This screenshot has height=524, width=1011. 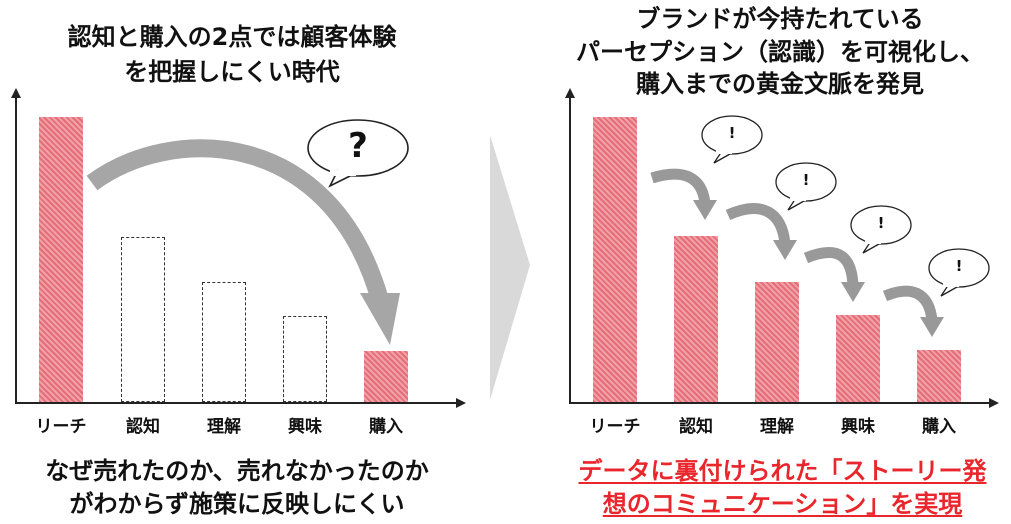 I want to click on right-category-reach: リーチ, so click(x=615, y=427).